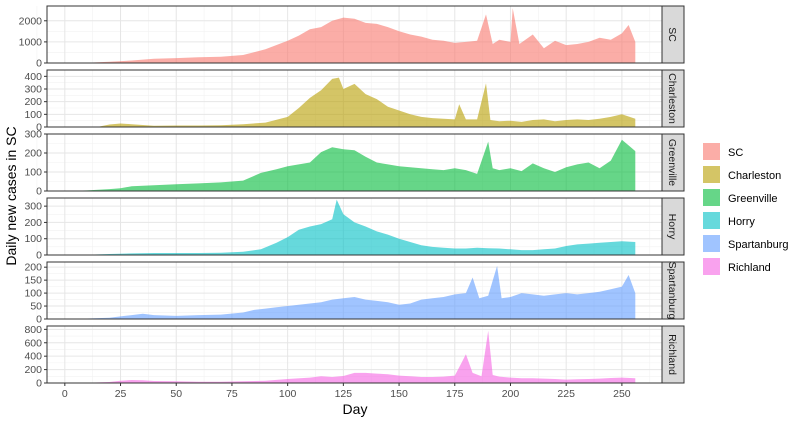 This screenshot has height=427, width=800. I want to click on legend-key-richland, so click(711, 266).